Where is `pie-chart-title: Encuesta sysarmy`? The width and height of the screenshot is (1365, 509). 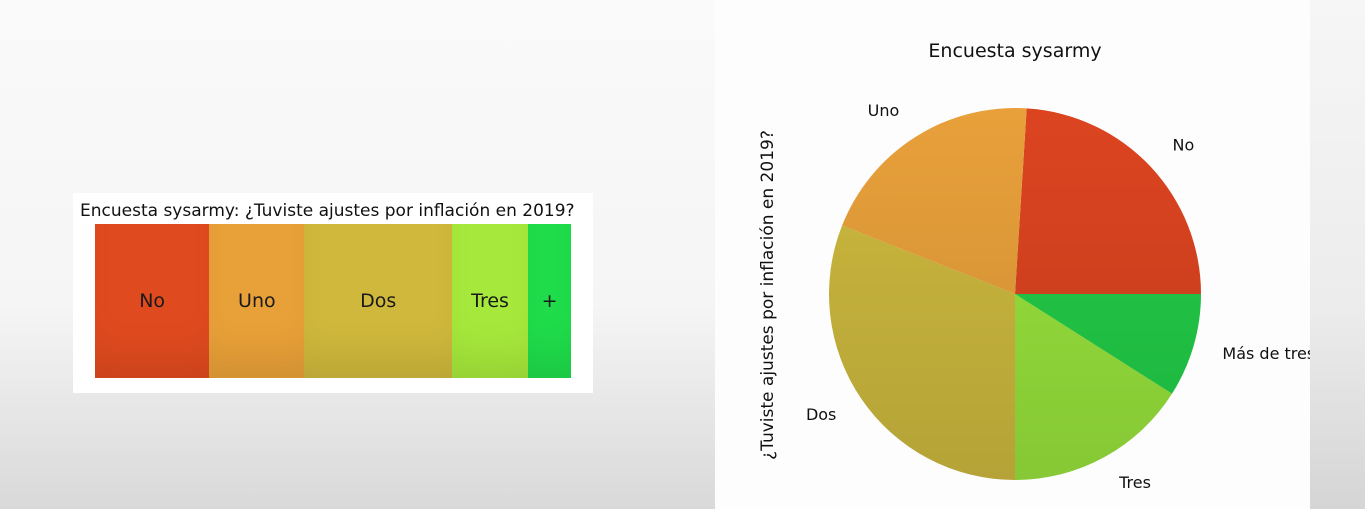 pie-chart-title: Encuesta sysarmy is located at coordinates (1015, 51).